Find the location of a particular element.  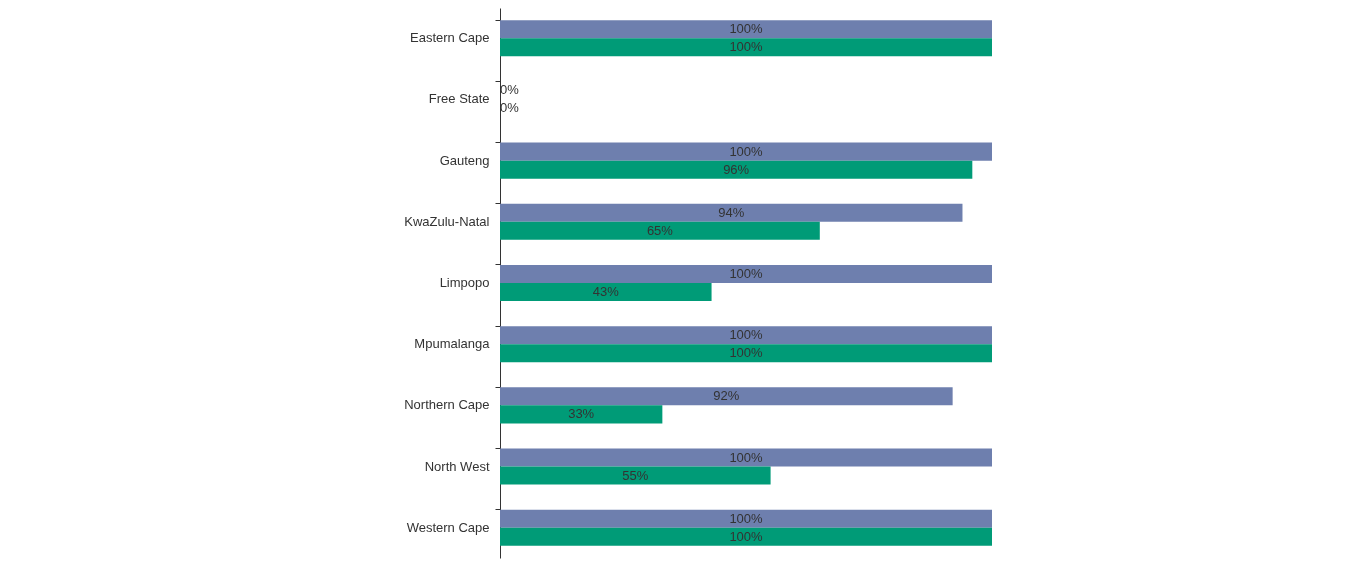

data-label: 94% is located at coordinates (731, 212).